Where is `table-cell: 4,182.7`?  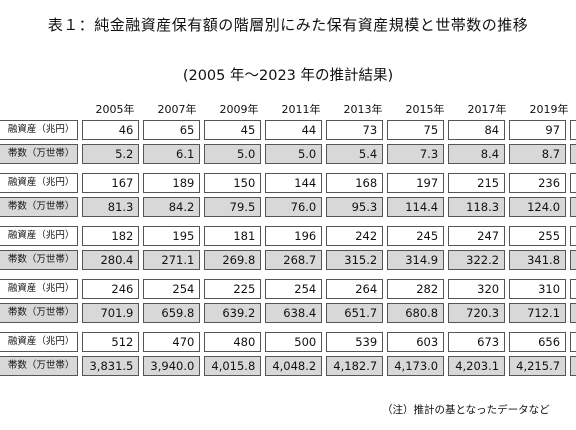
table-cell: 4,182.7 is located at coordinates (355, 366).